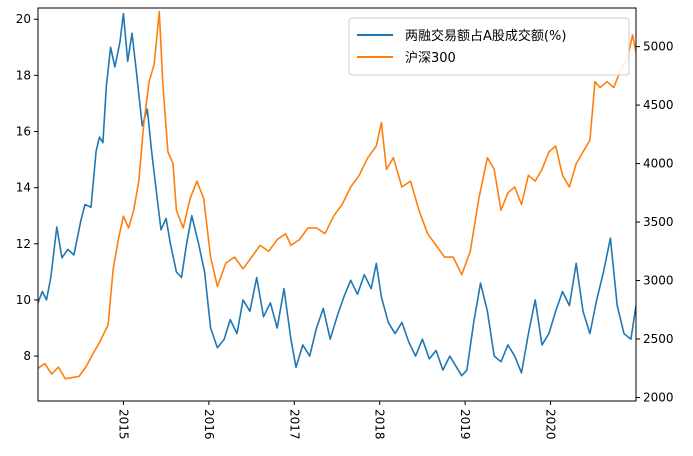 This screenshot has width=693, height=456. What do you see at coordinates (294, 424) in the screenshot?
I see `x-tick-label: 2017` at bounding box center [294, 424].